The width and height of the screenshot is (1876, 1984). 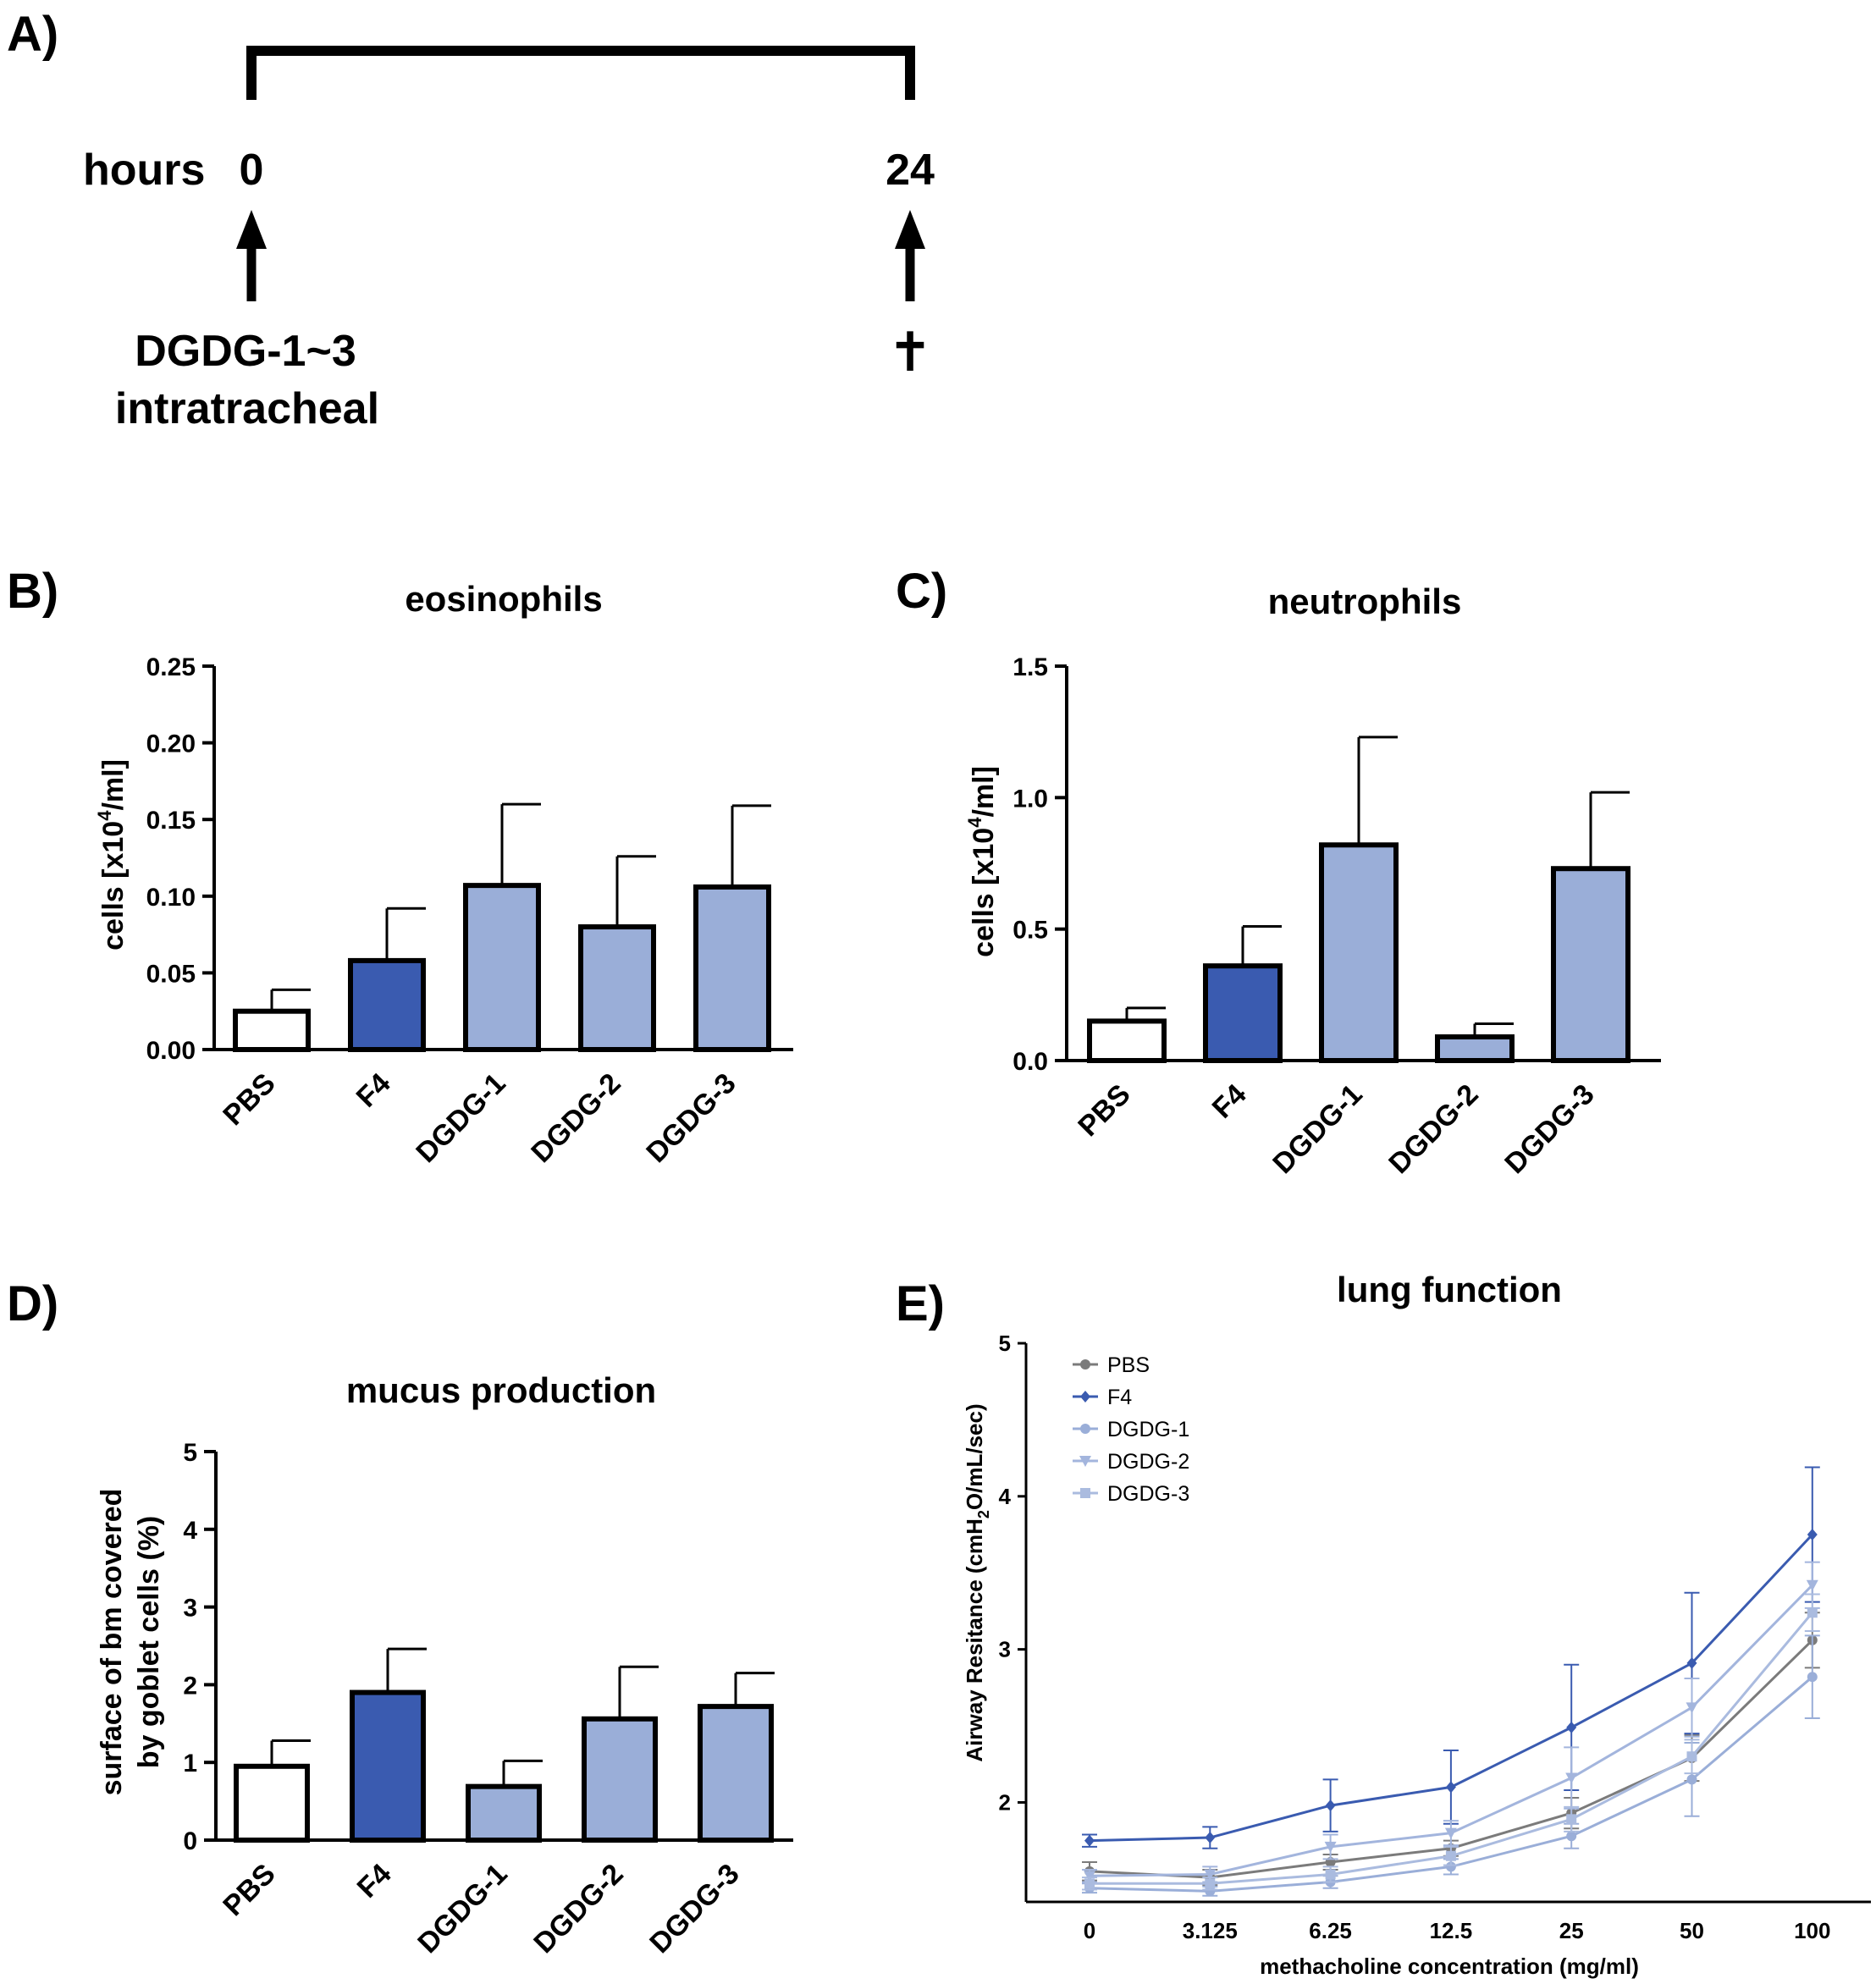 What do you see at coordinates (190, 1763) in the screenshot?
I see `chart-d-ytick-label: 1` at bounding box center [190, 1763].